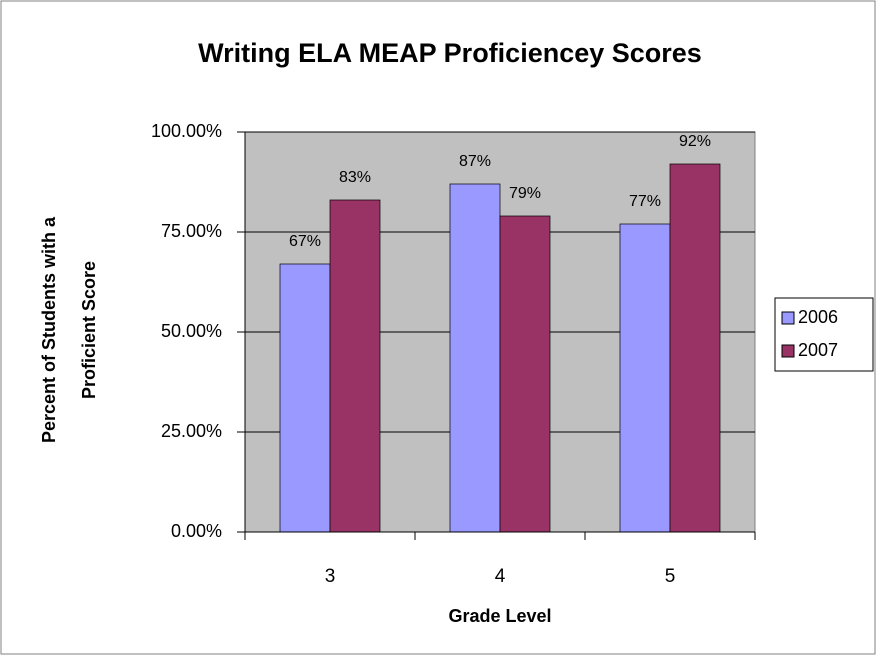 The image size is (876, 655). I want to click on data-label: 83%, so click(355, 177).